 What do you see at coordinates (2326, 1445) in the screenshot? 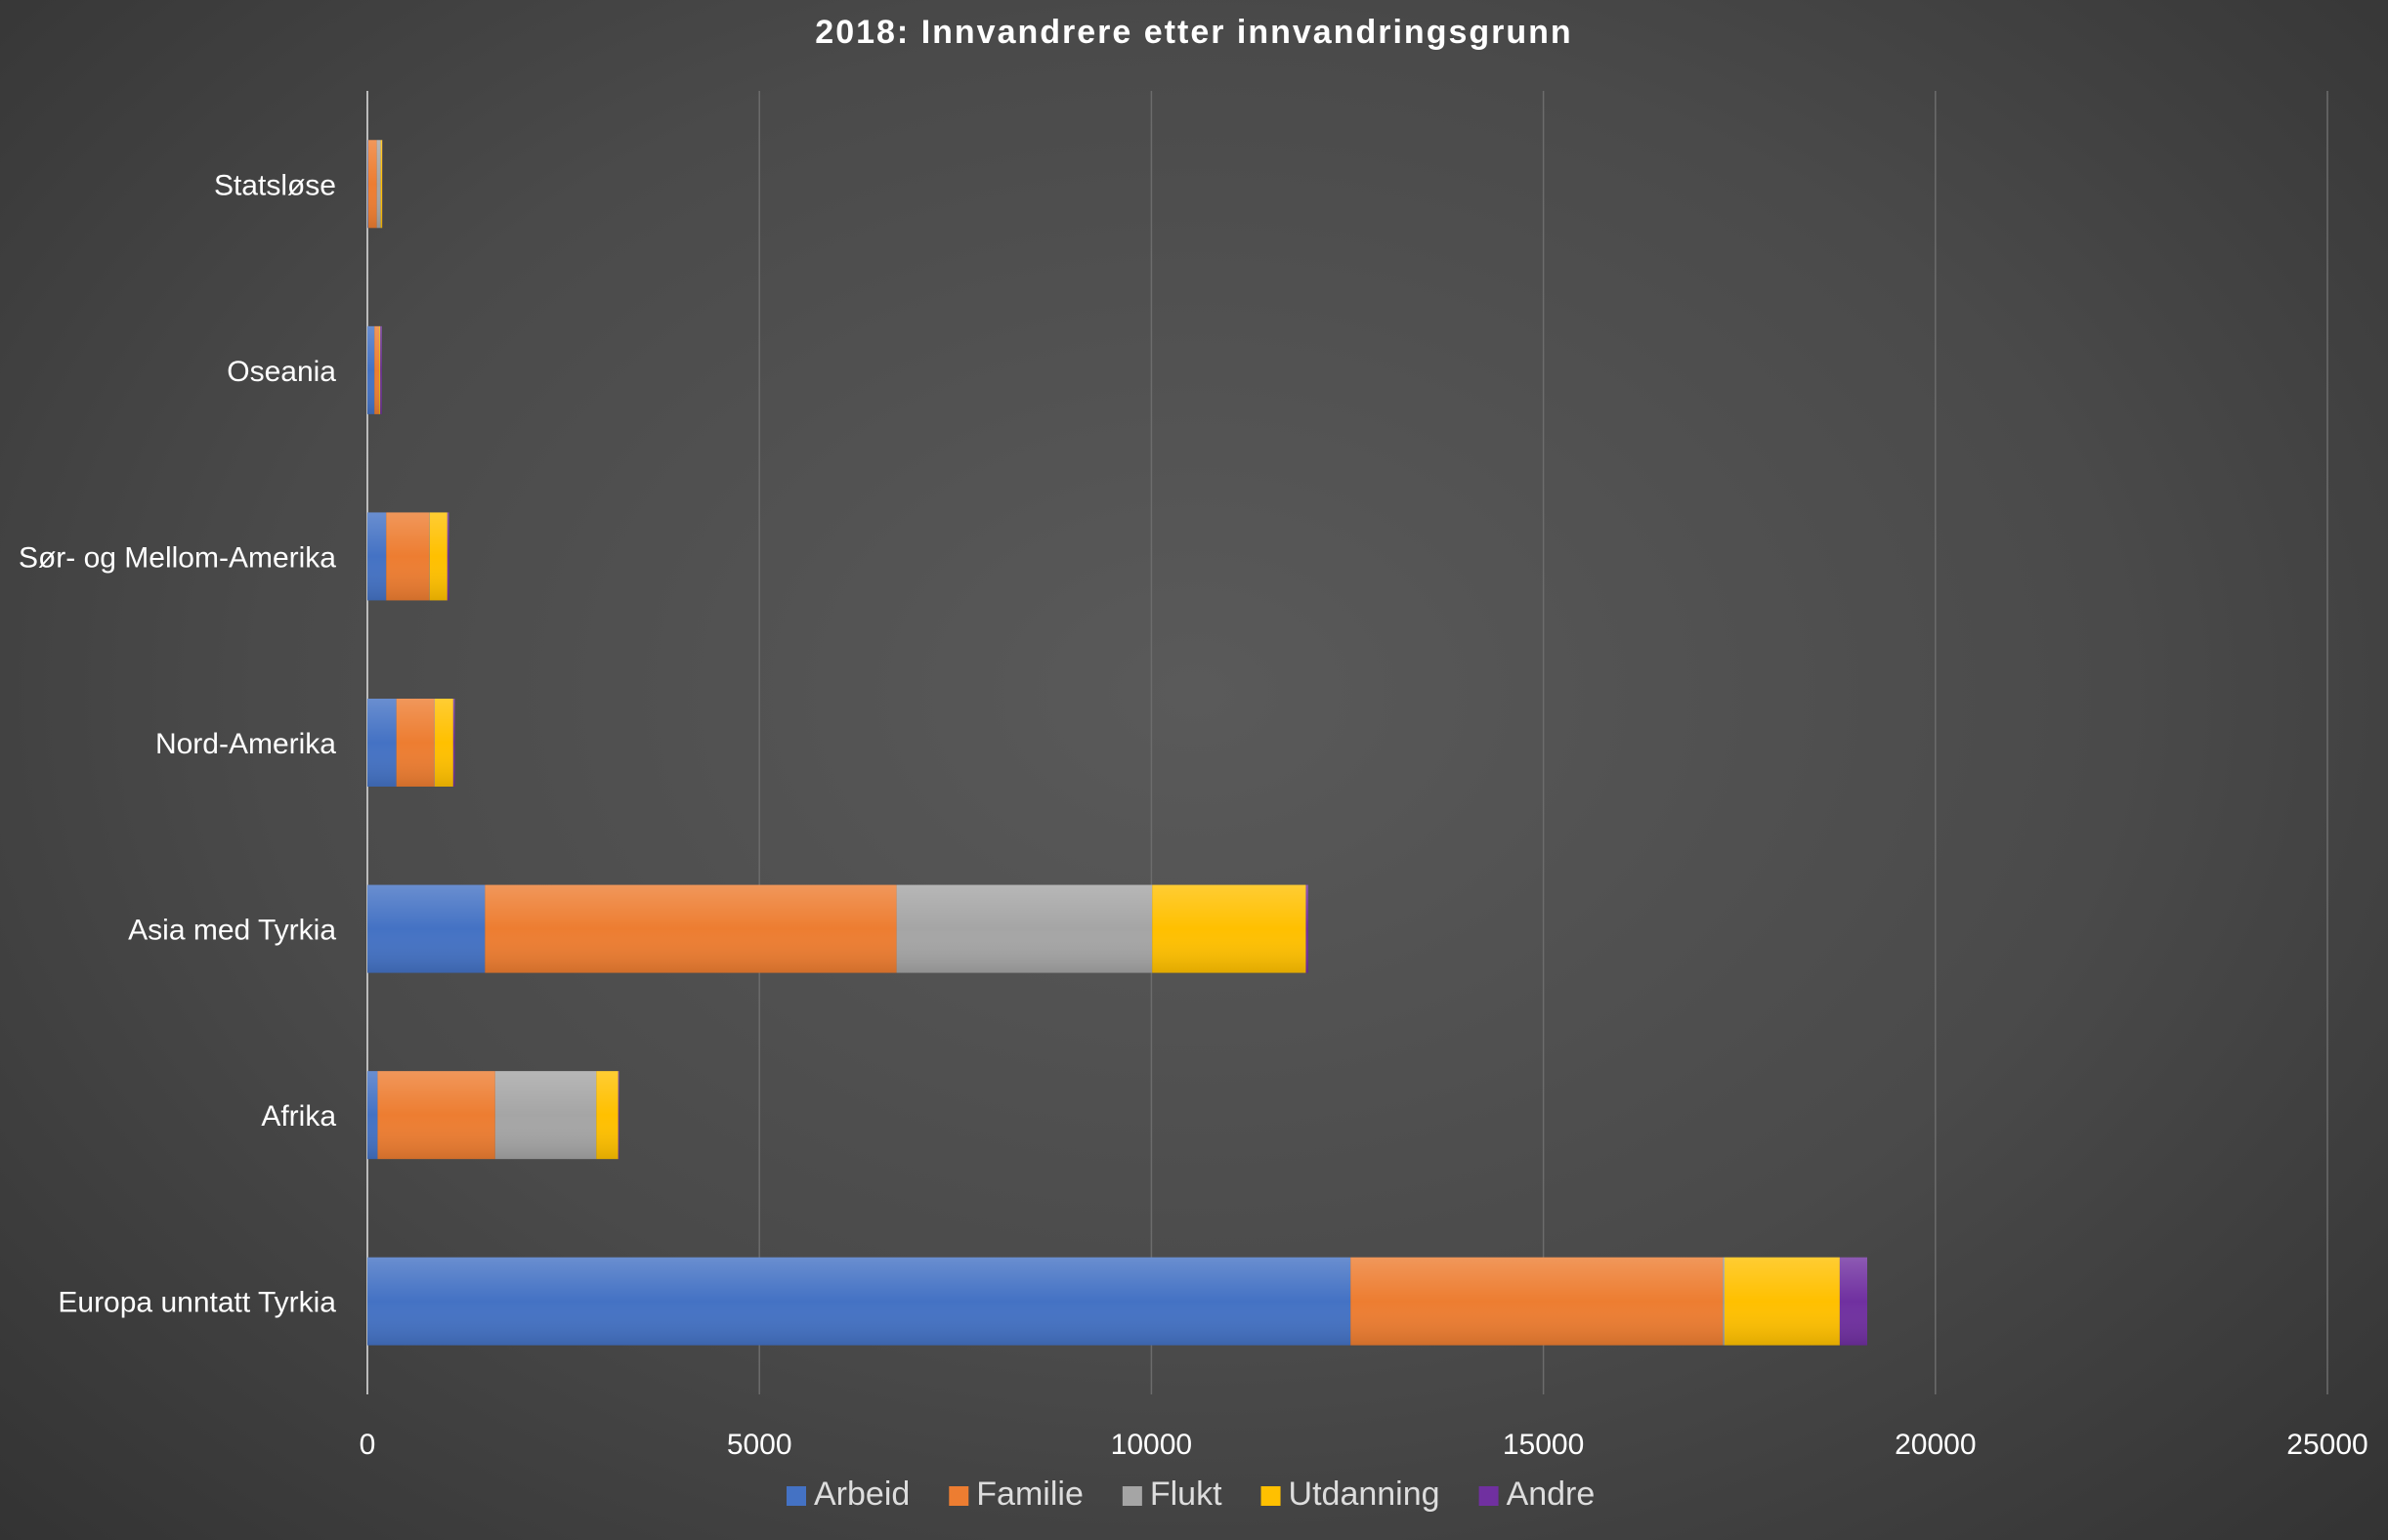
I see `x-tick-label: 25000` at bounding box center [2326, 1445].